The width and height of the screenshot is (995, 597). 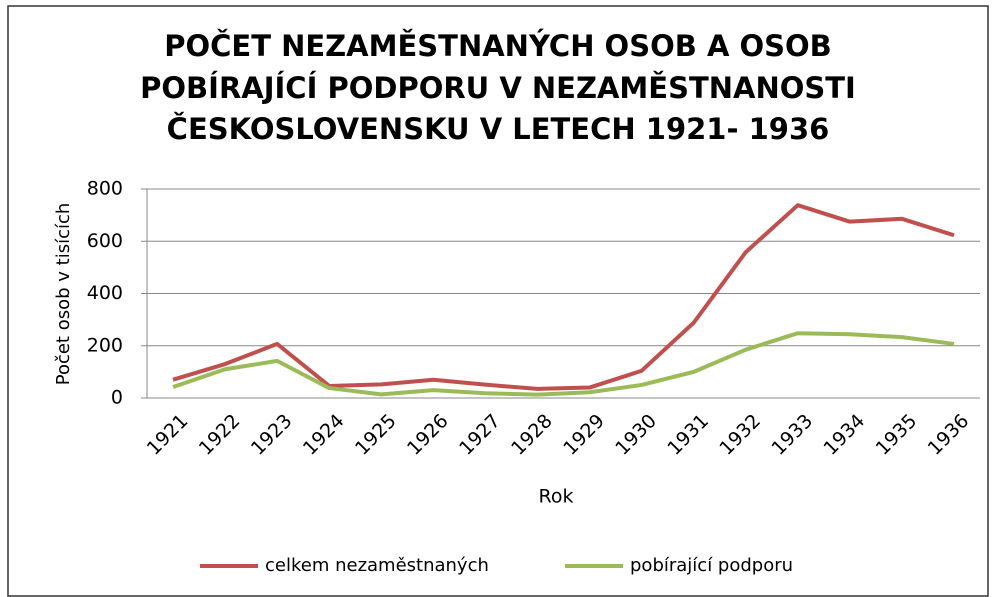 What do you see at coordinates (117, 398) in the screenshot?
I see `y-tick-label: 0` at bounding box center [117, 398].